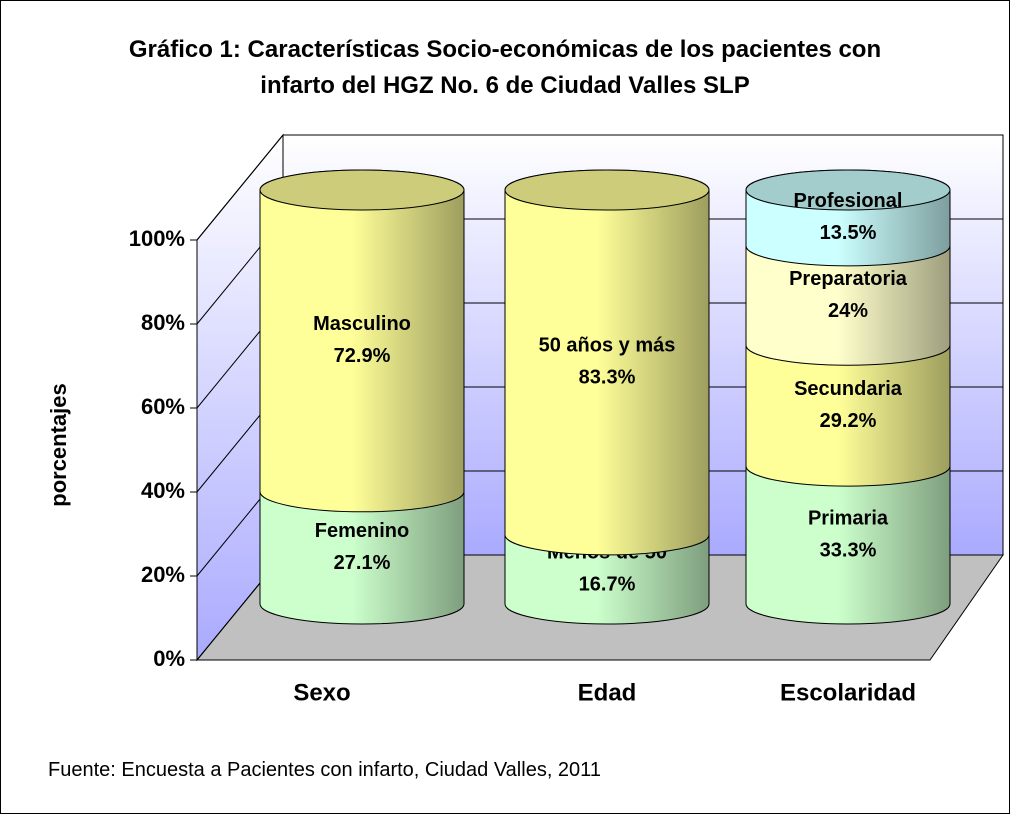  I want to click on y-tick-label: 100%, so click(157, 238).